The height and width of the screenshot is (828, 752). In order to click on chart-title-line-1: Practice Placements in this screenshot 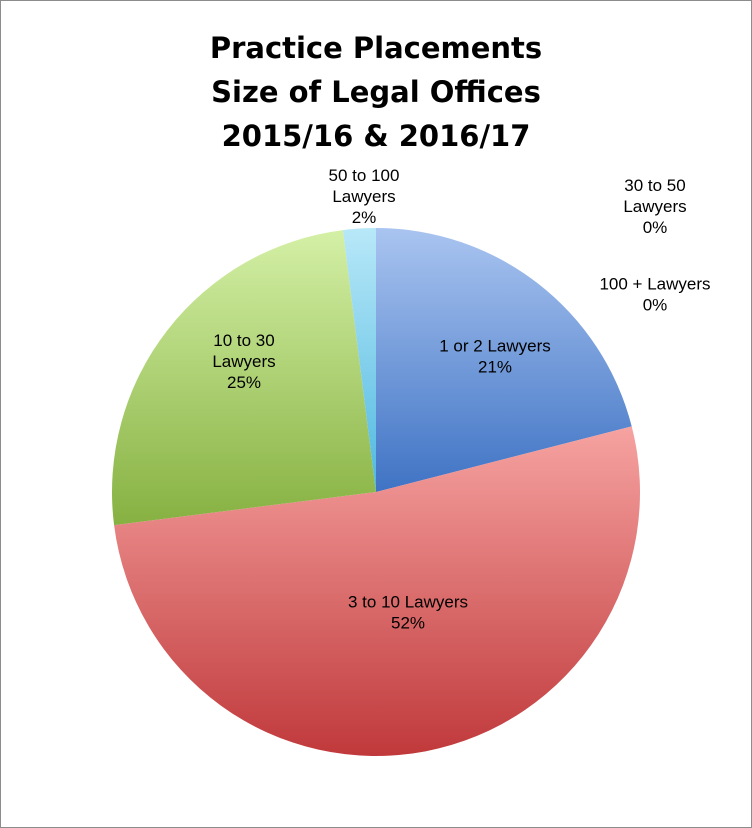, I will do `click(376, 48)`.